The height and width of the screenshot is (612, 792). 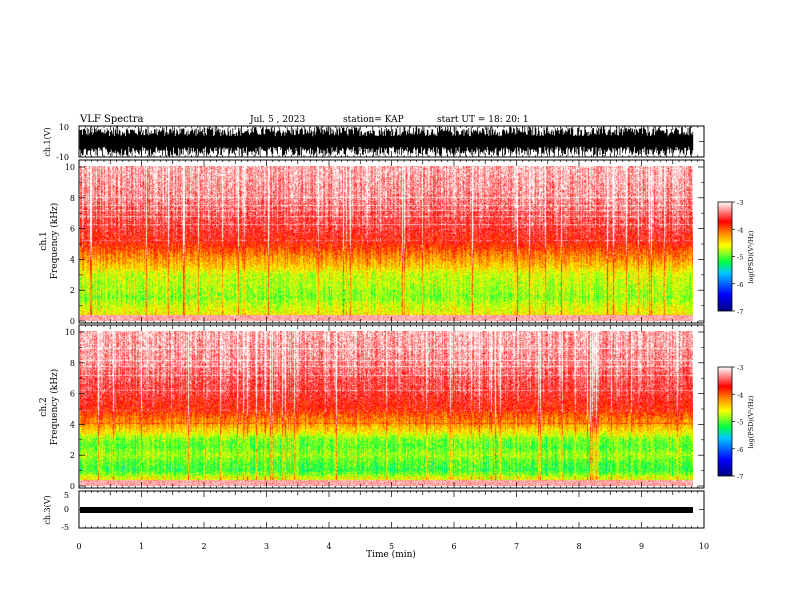 What do you see at coordinates (391, 554) in the screenshot?
I see `time-axis-label: Time (min)` at bounding box center [391, 554].